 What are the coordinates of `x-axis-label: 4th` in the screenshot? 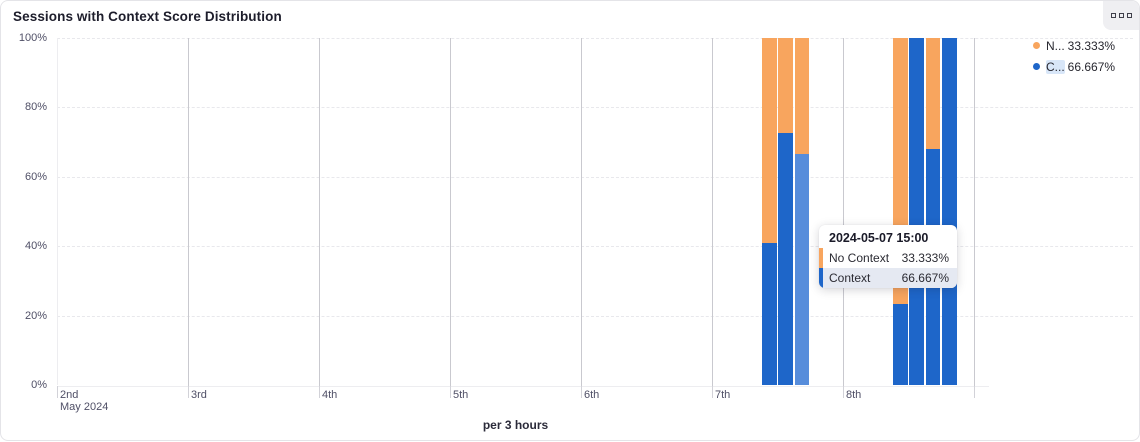 It's located at (330, 395).